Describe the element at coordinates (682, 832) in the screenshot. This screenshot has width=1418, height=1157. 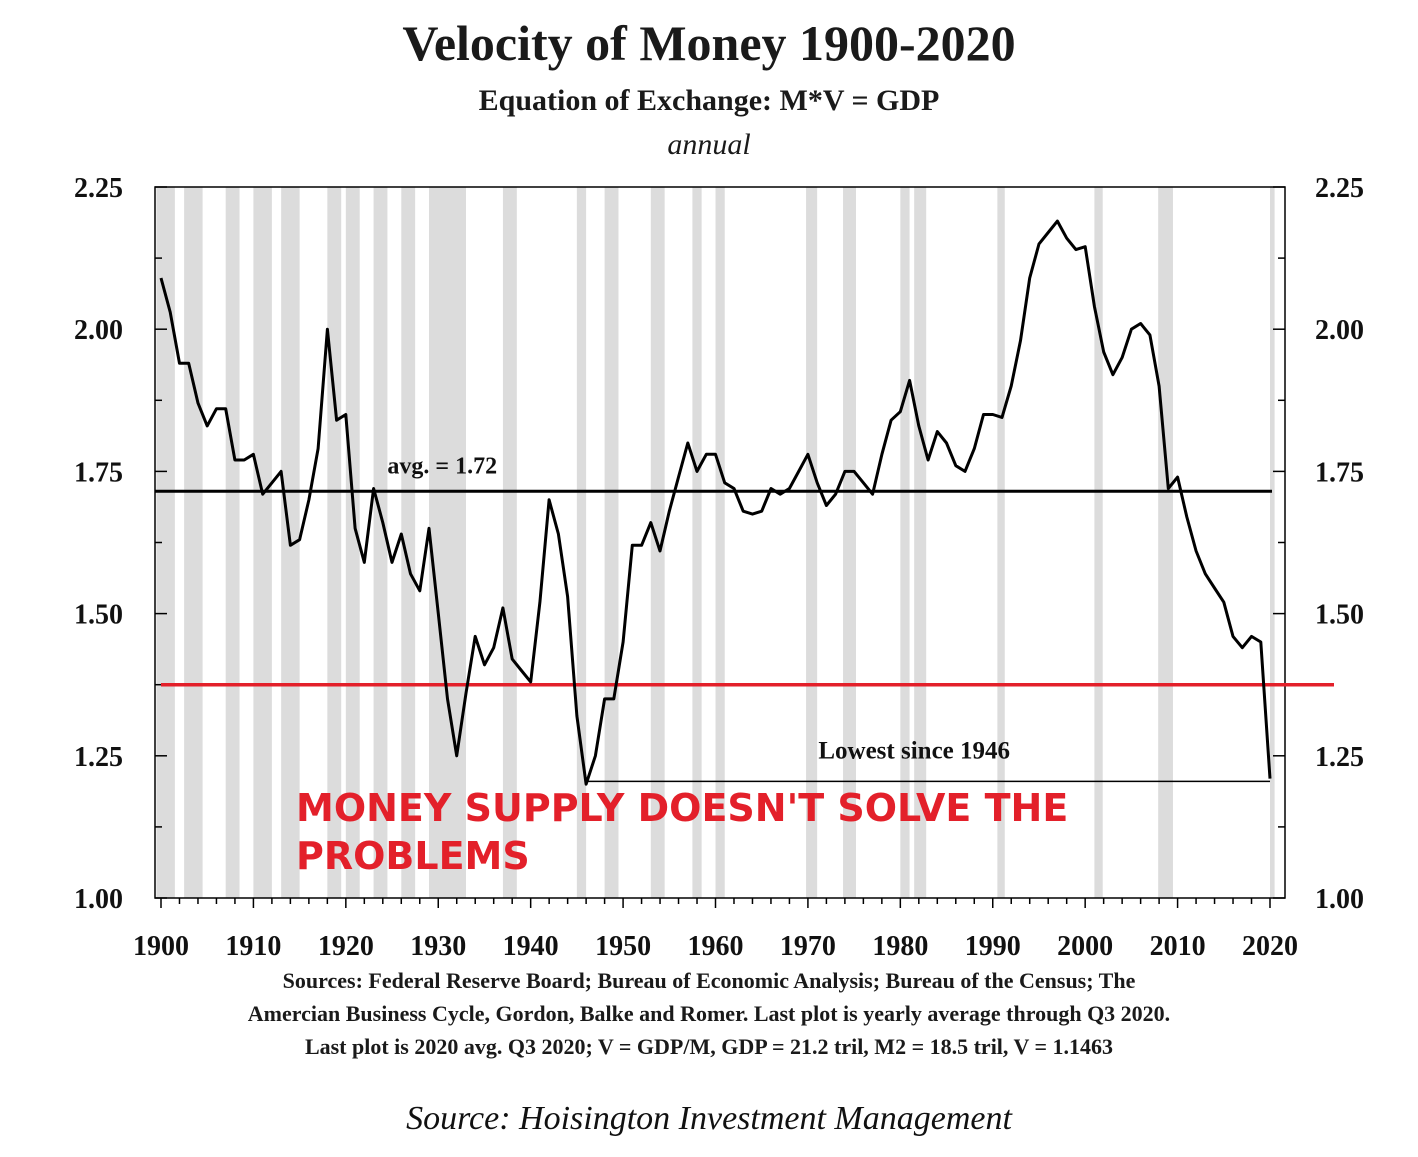
I see `callout-text: MONEY SUPPLY DOESN'T SOLVE THE PROBLEMS` at that location.